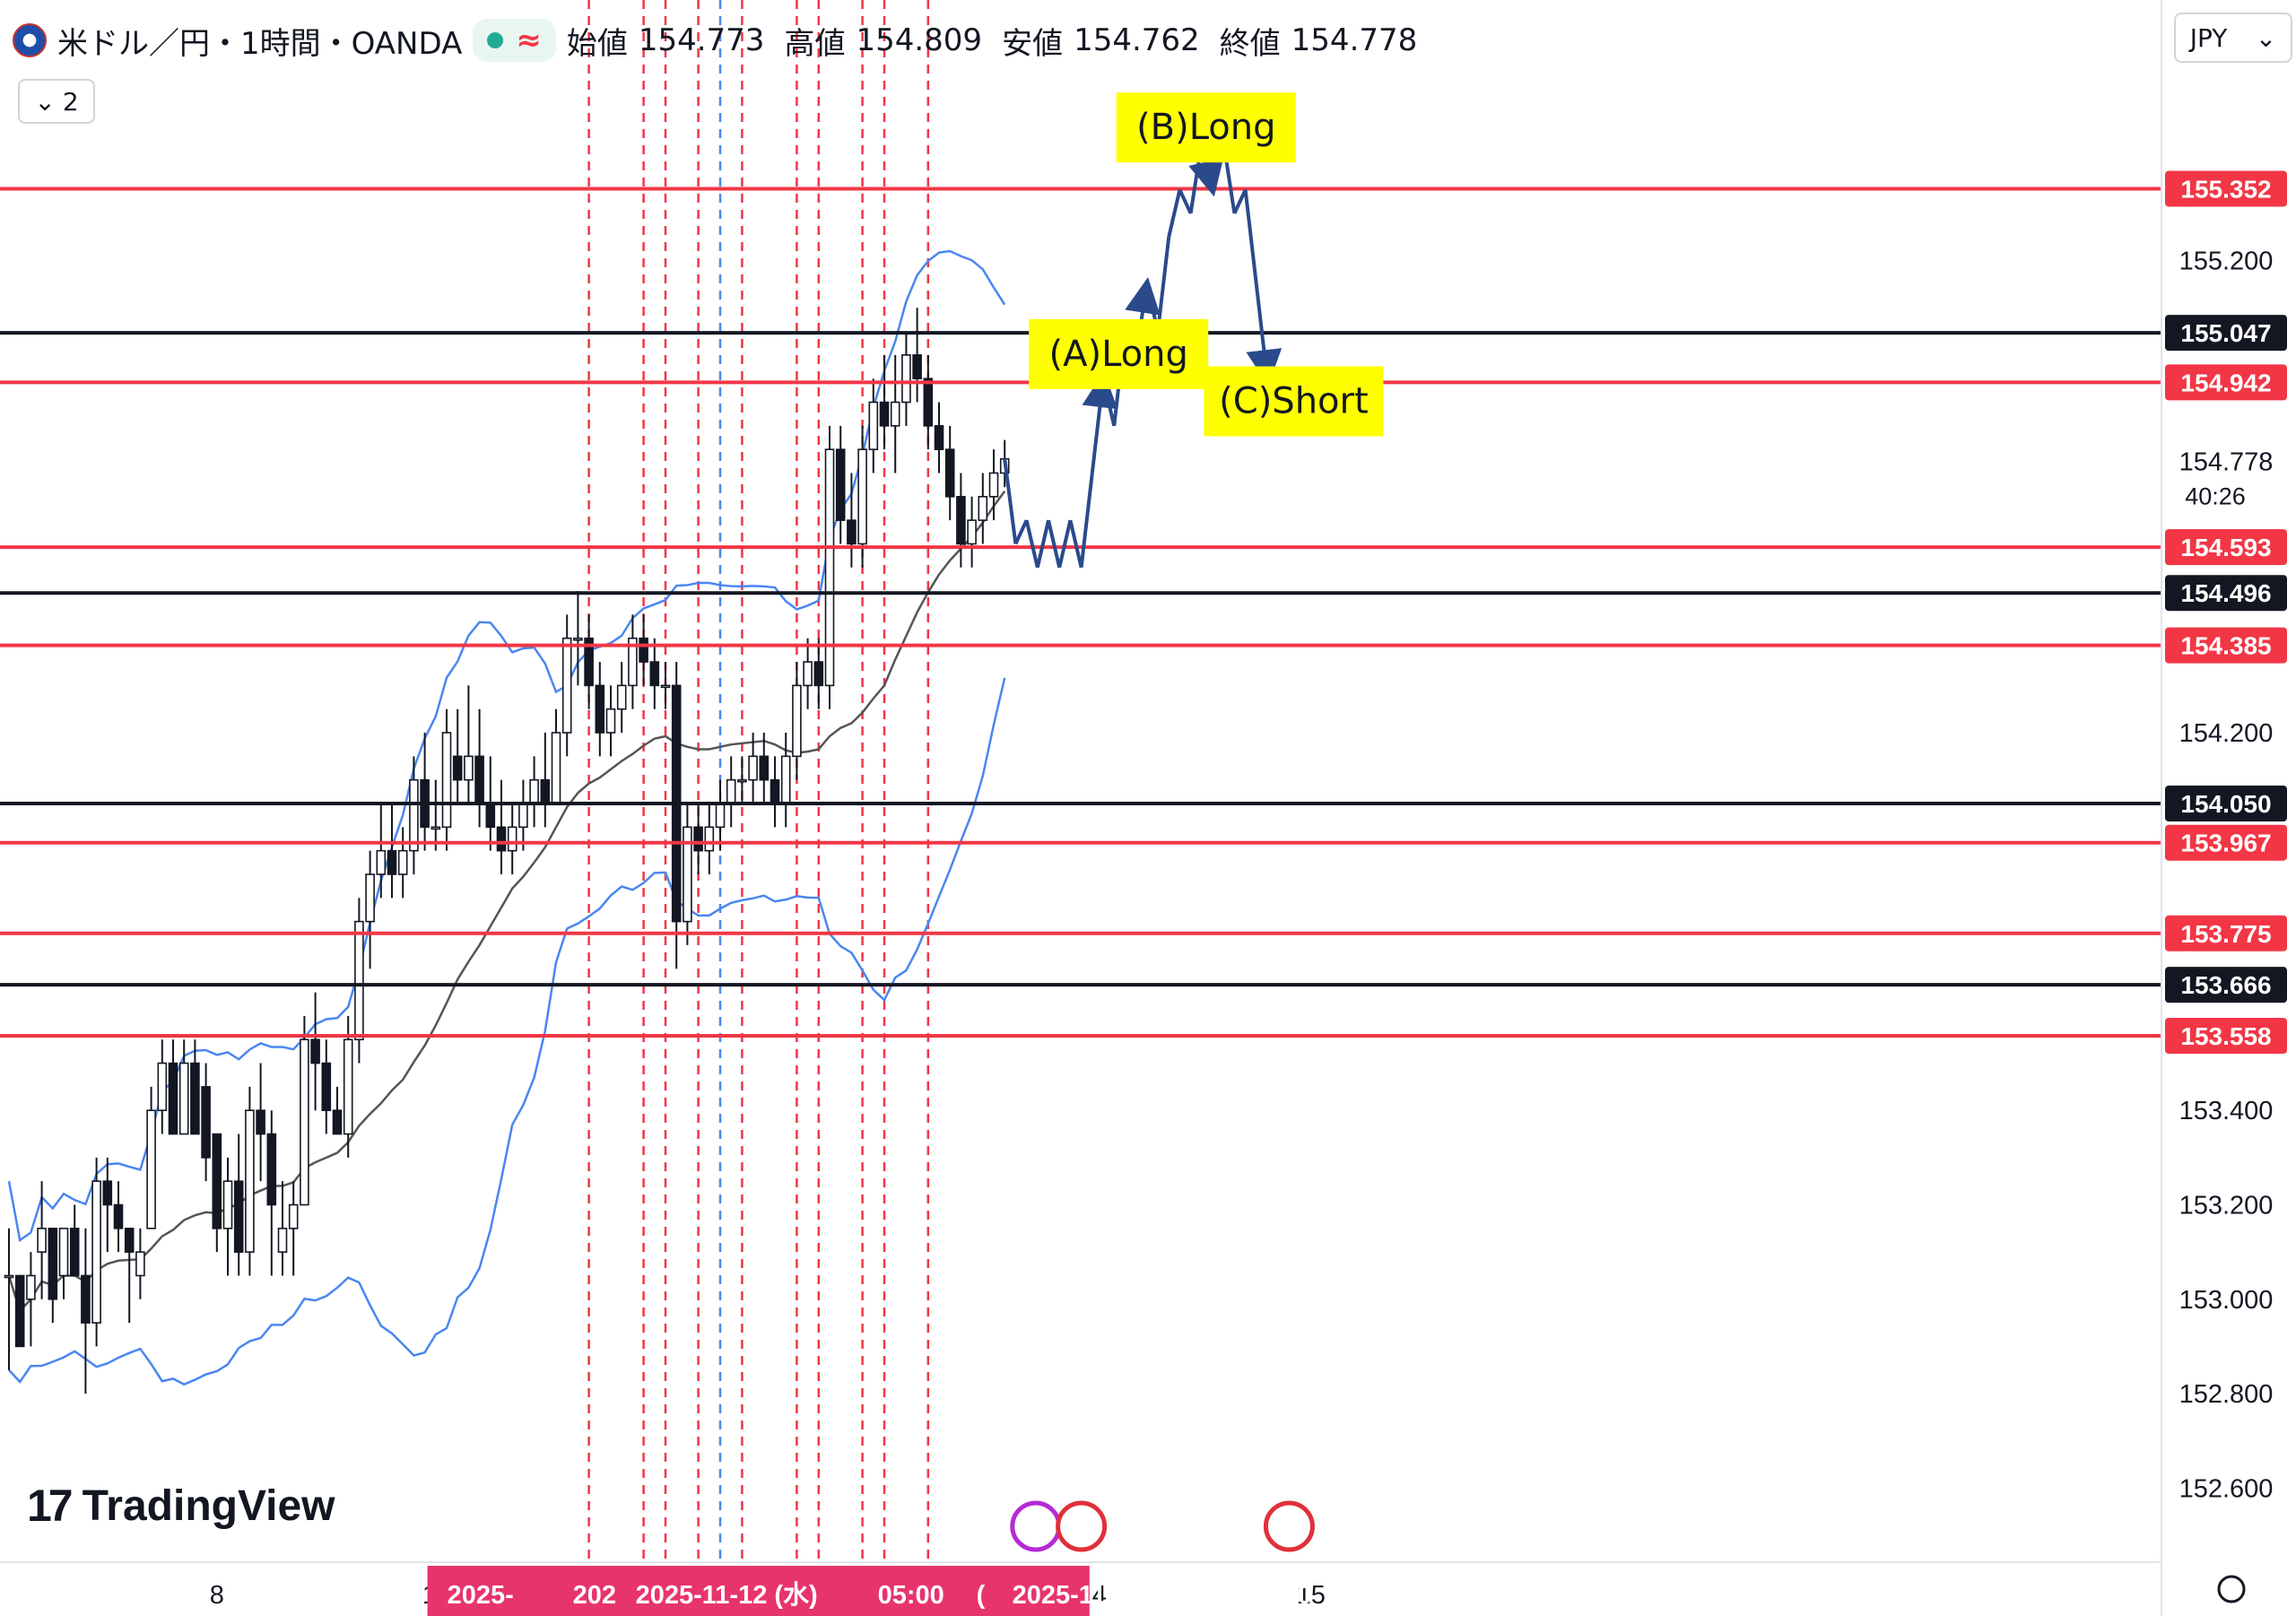  Describe the element at coordinates (1036, 1526) in the screenshot. I see `lightning-event-icon` at that location.